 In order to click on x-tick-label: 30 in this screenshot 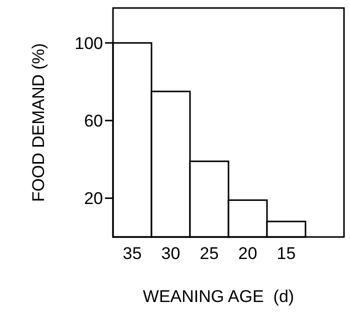, I will do `click(170, 253)`.